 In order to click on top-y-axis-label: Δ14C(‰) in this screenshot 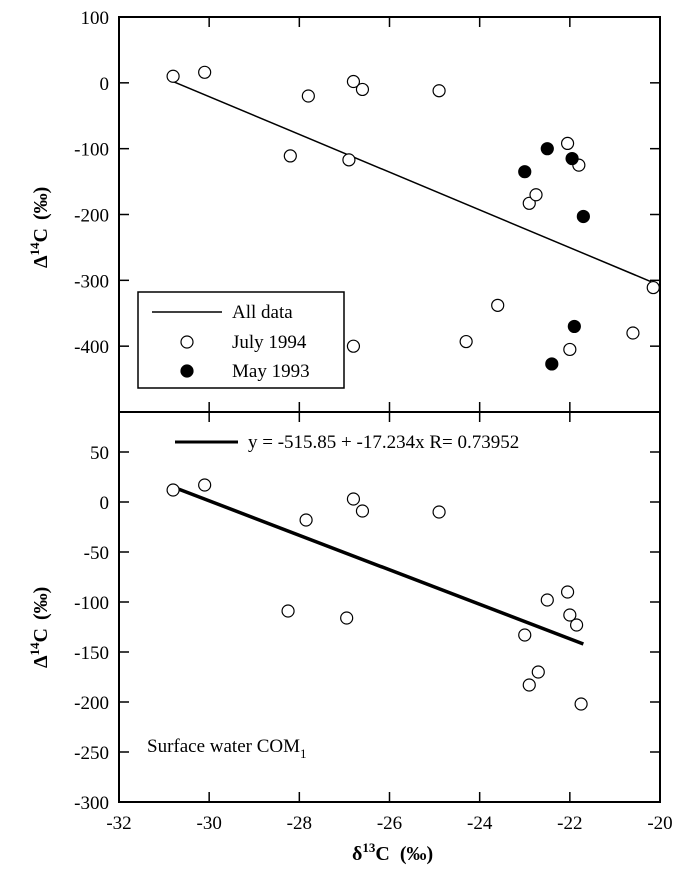, I will do `click(39, 227)`.